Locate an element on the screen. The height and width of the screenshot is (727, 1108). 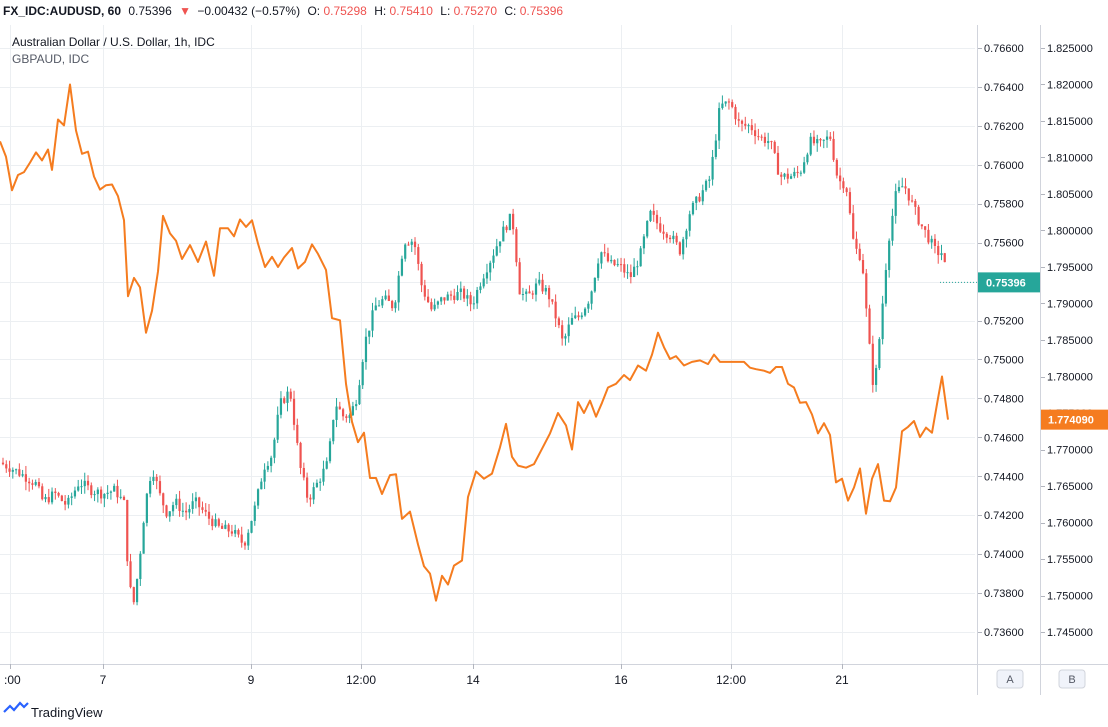
header-last: 0.75396 is located at coordinates (150, 11).